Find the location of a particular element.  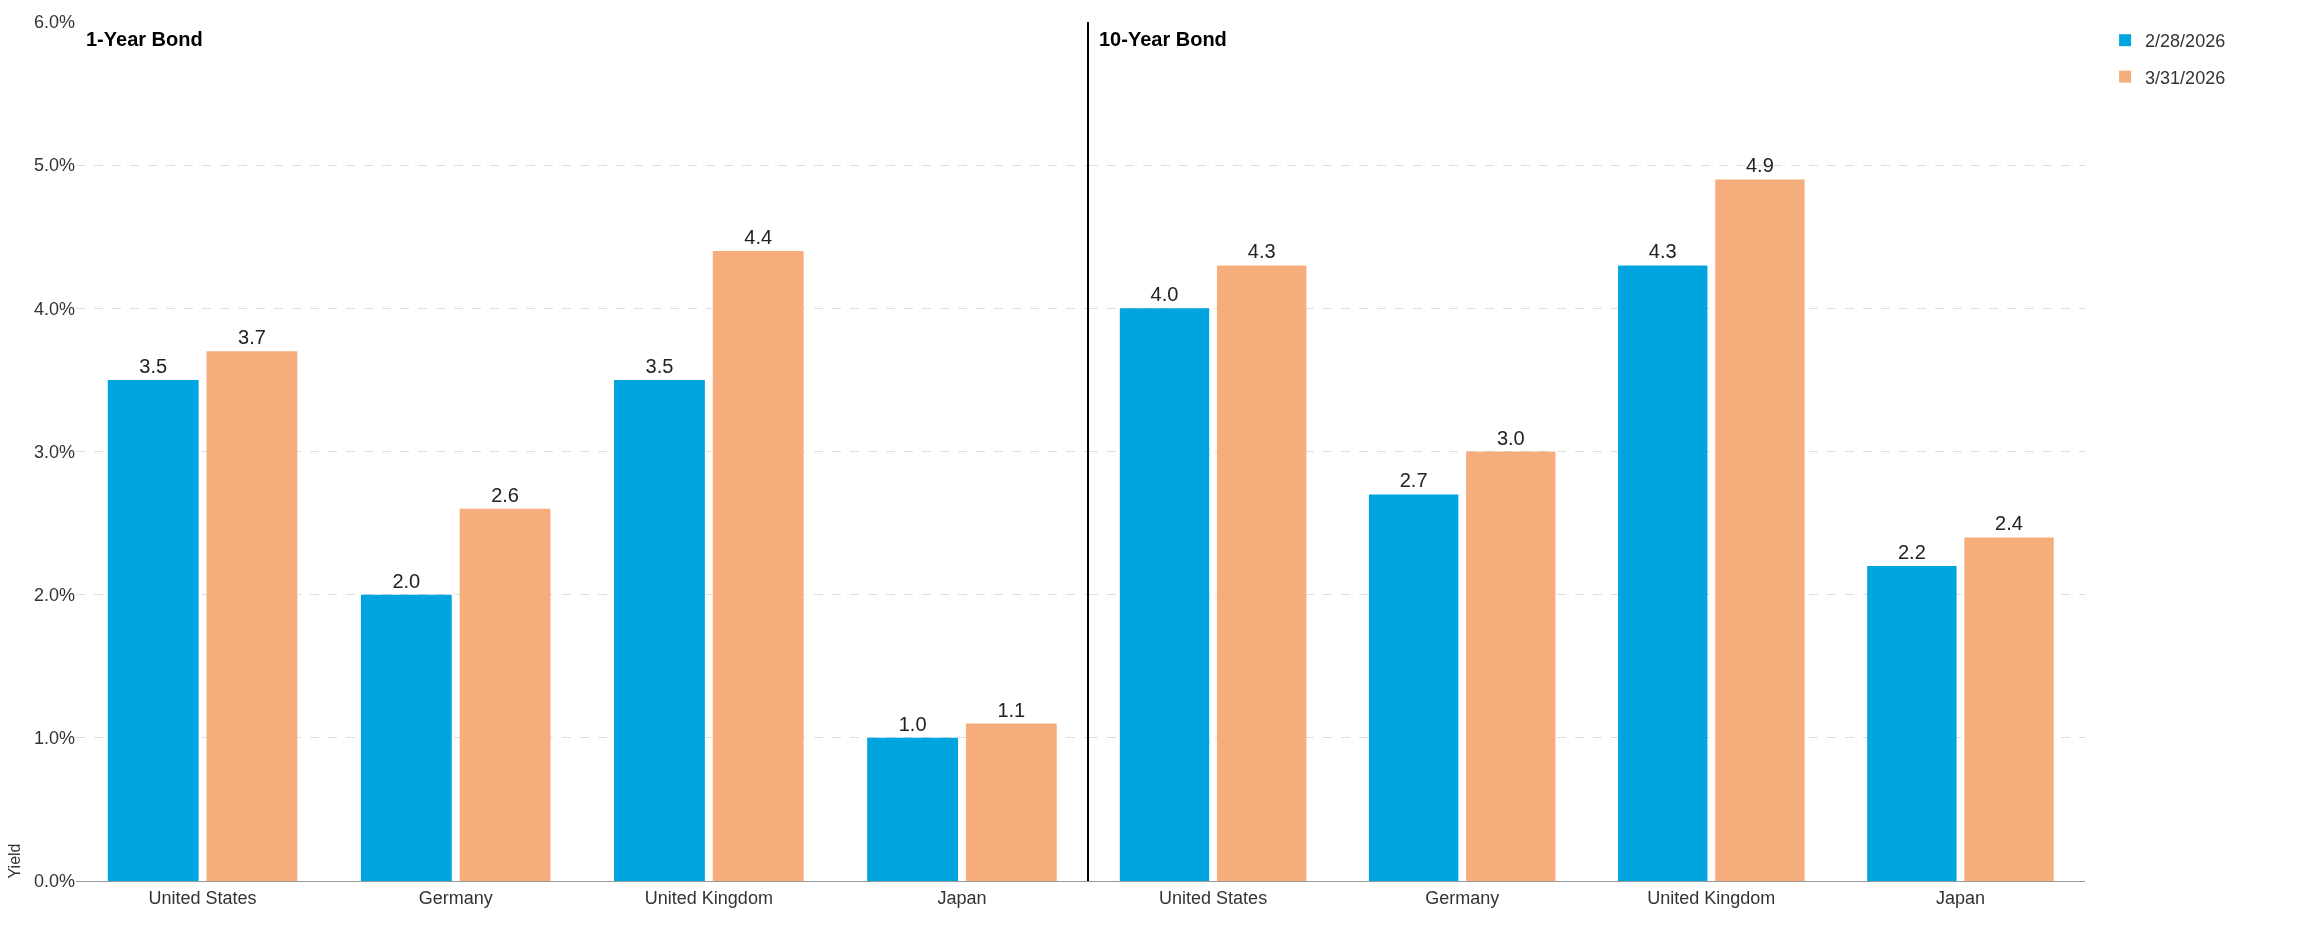

y-tick-label: 5.0% is located at coordinates (54, 165).